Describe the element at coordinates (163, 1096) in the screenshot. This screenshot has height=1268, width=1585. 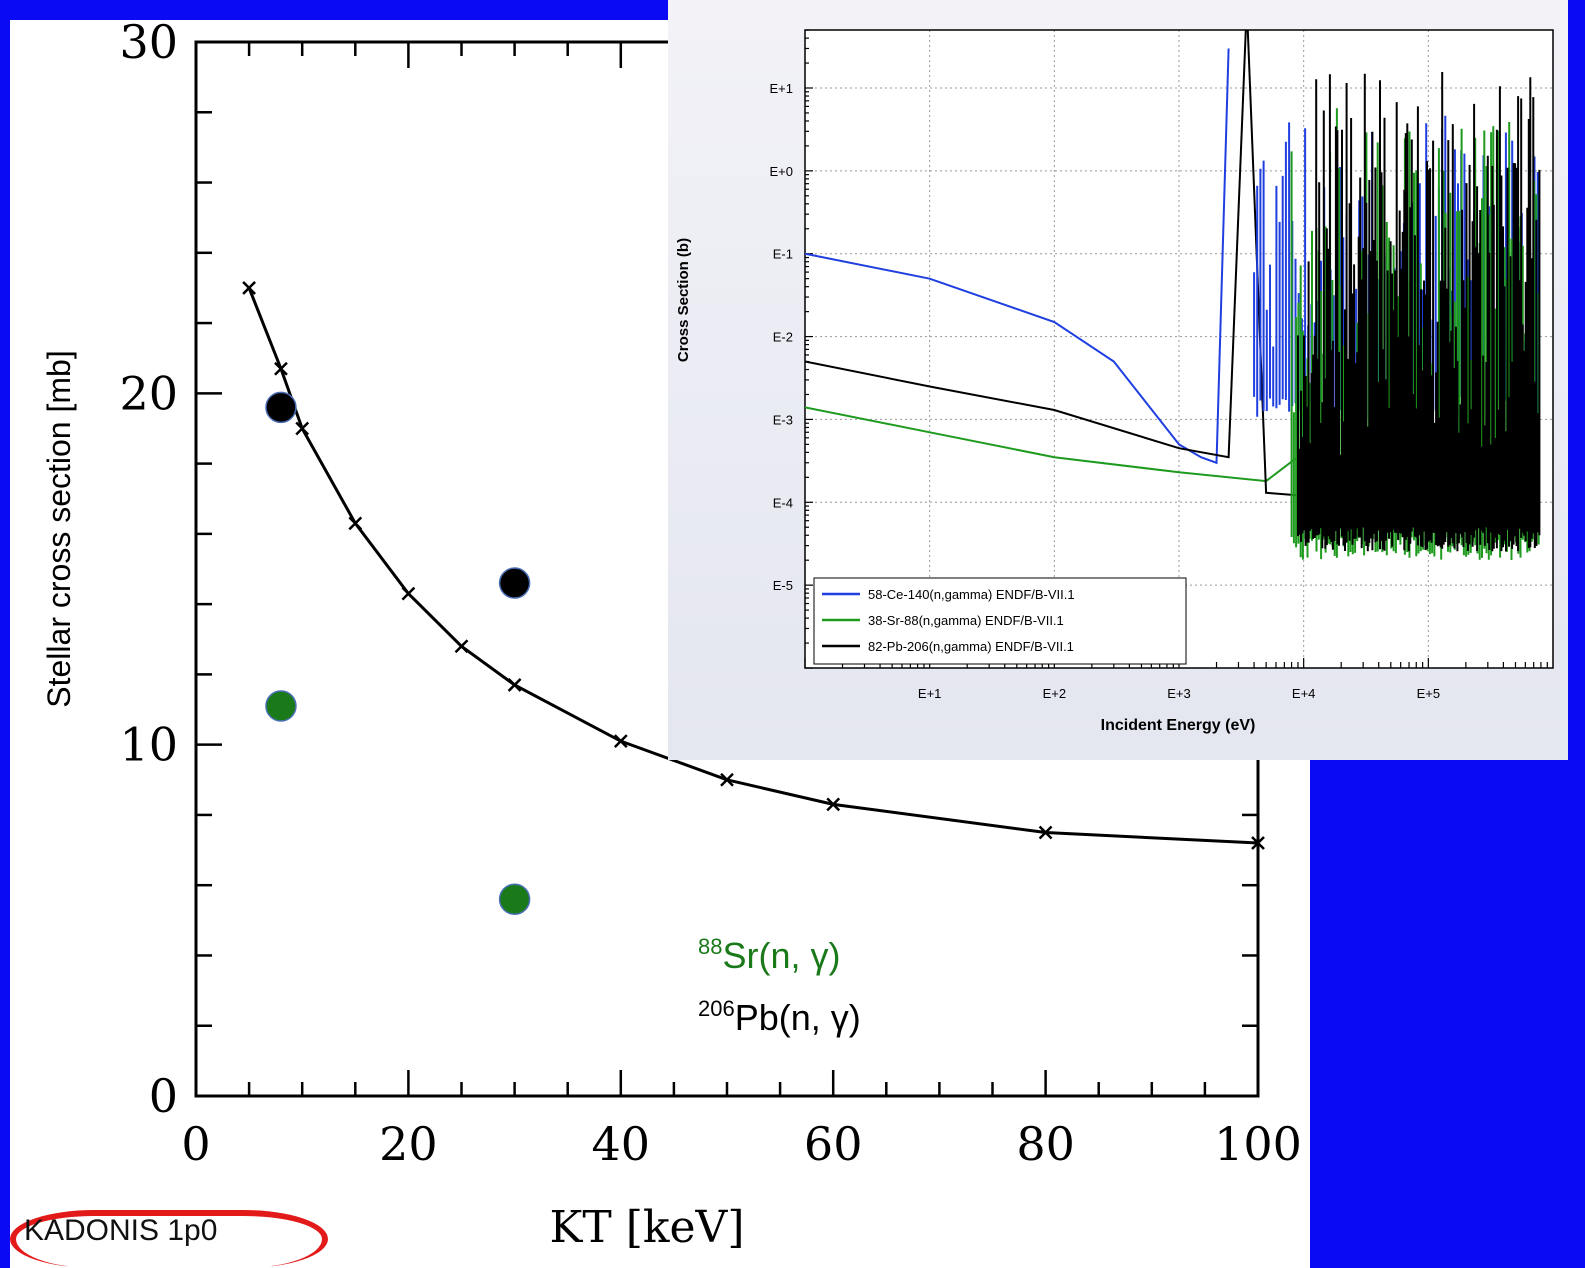
I see `y-tick-label: 0` at that location.